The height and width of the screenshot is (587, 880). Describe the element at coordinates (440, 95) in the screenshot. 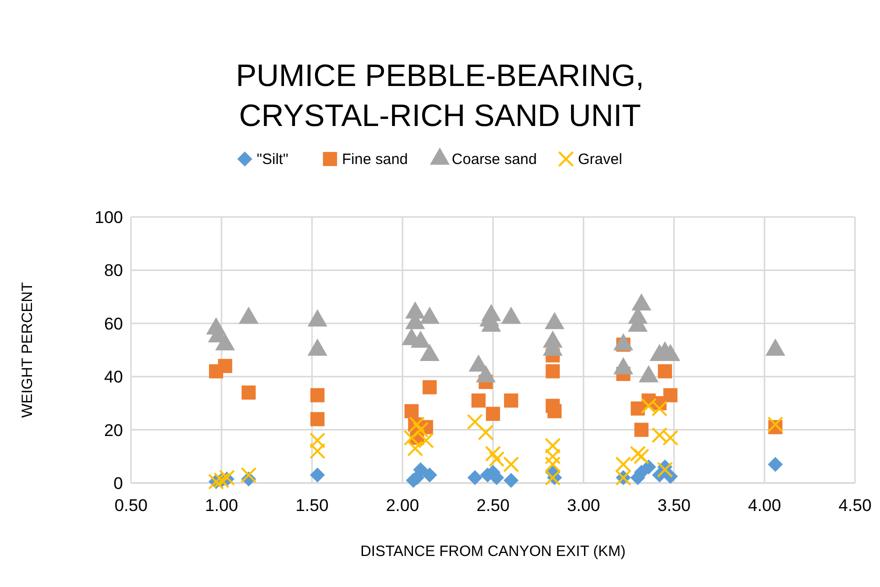

I see `chart-title: PUMICE PEBBLE-BEARING, CRYSTAL-RICH SAND UNIT` at that location.